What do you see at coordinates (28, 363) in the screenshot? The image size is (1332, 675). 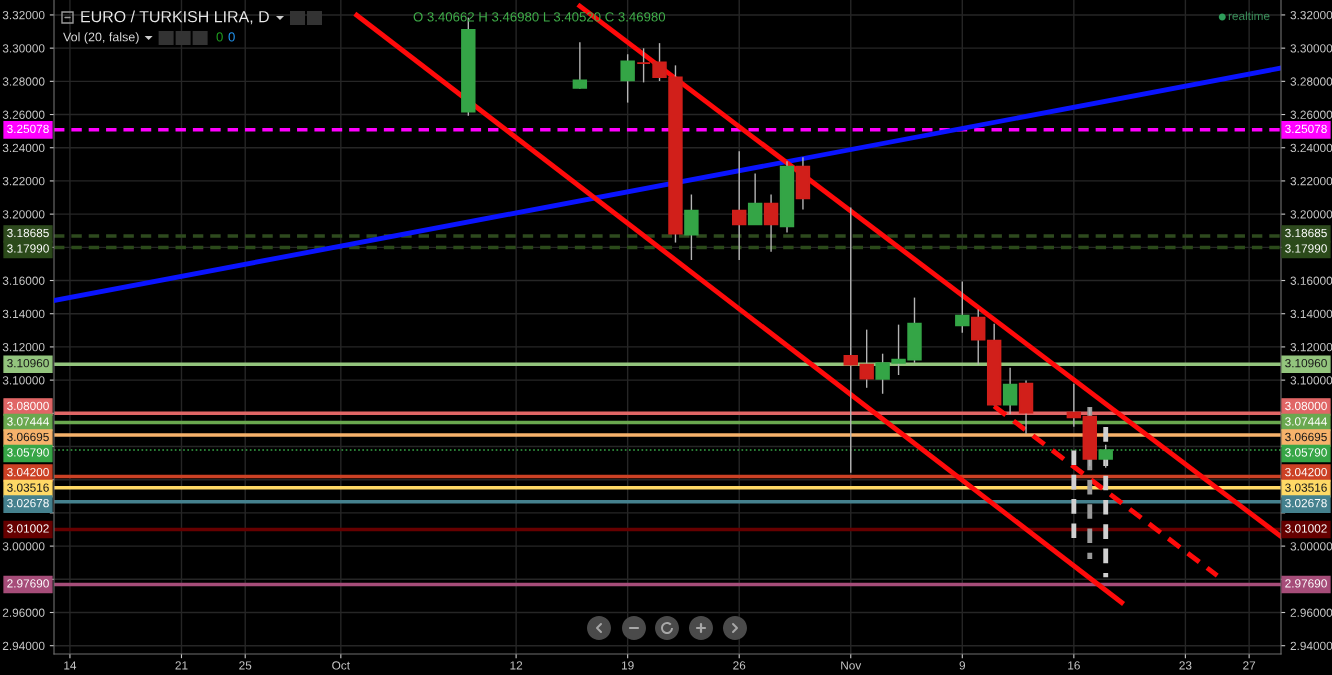 I see `text: 3.10960` at bounding box center [28, 363].